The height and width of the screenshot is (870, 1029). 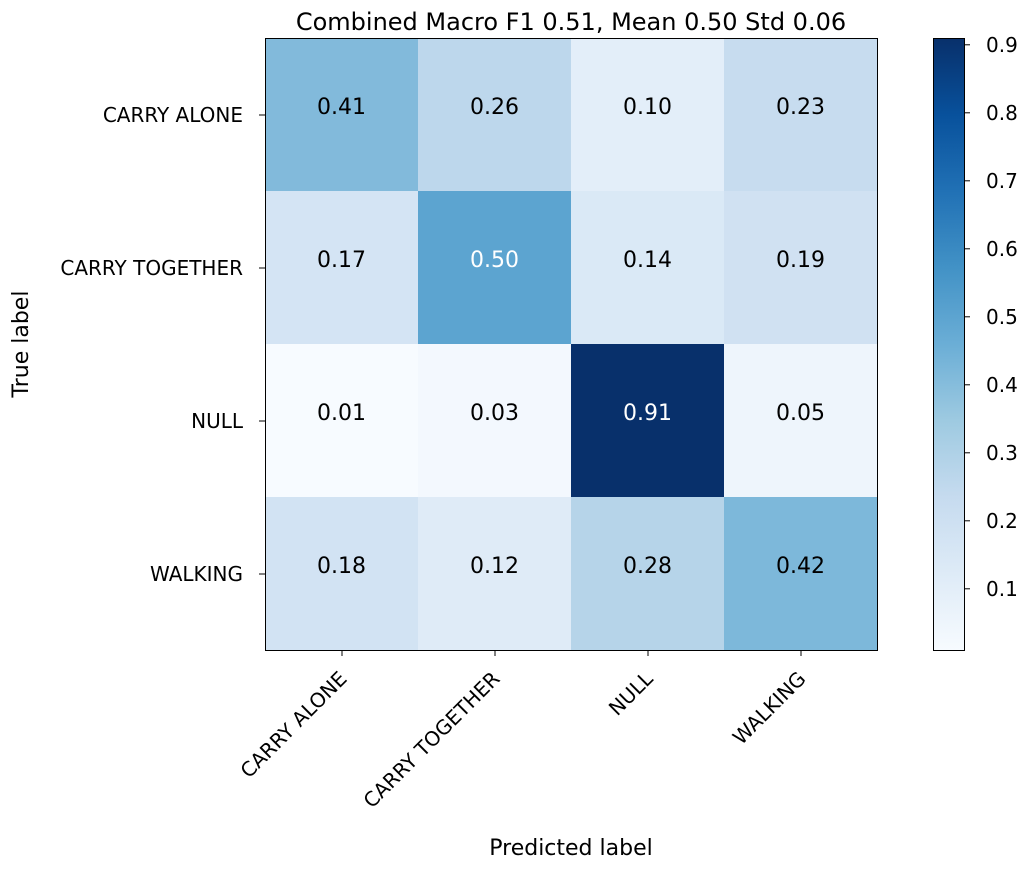 I want to click on colorbar-tick-label: 0.1, so click(x=1002, y=589).